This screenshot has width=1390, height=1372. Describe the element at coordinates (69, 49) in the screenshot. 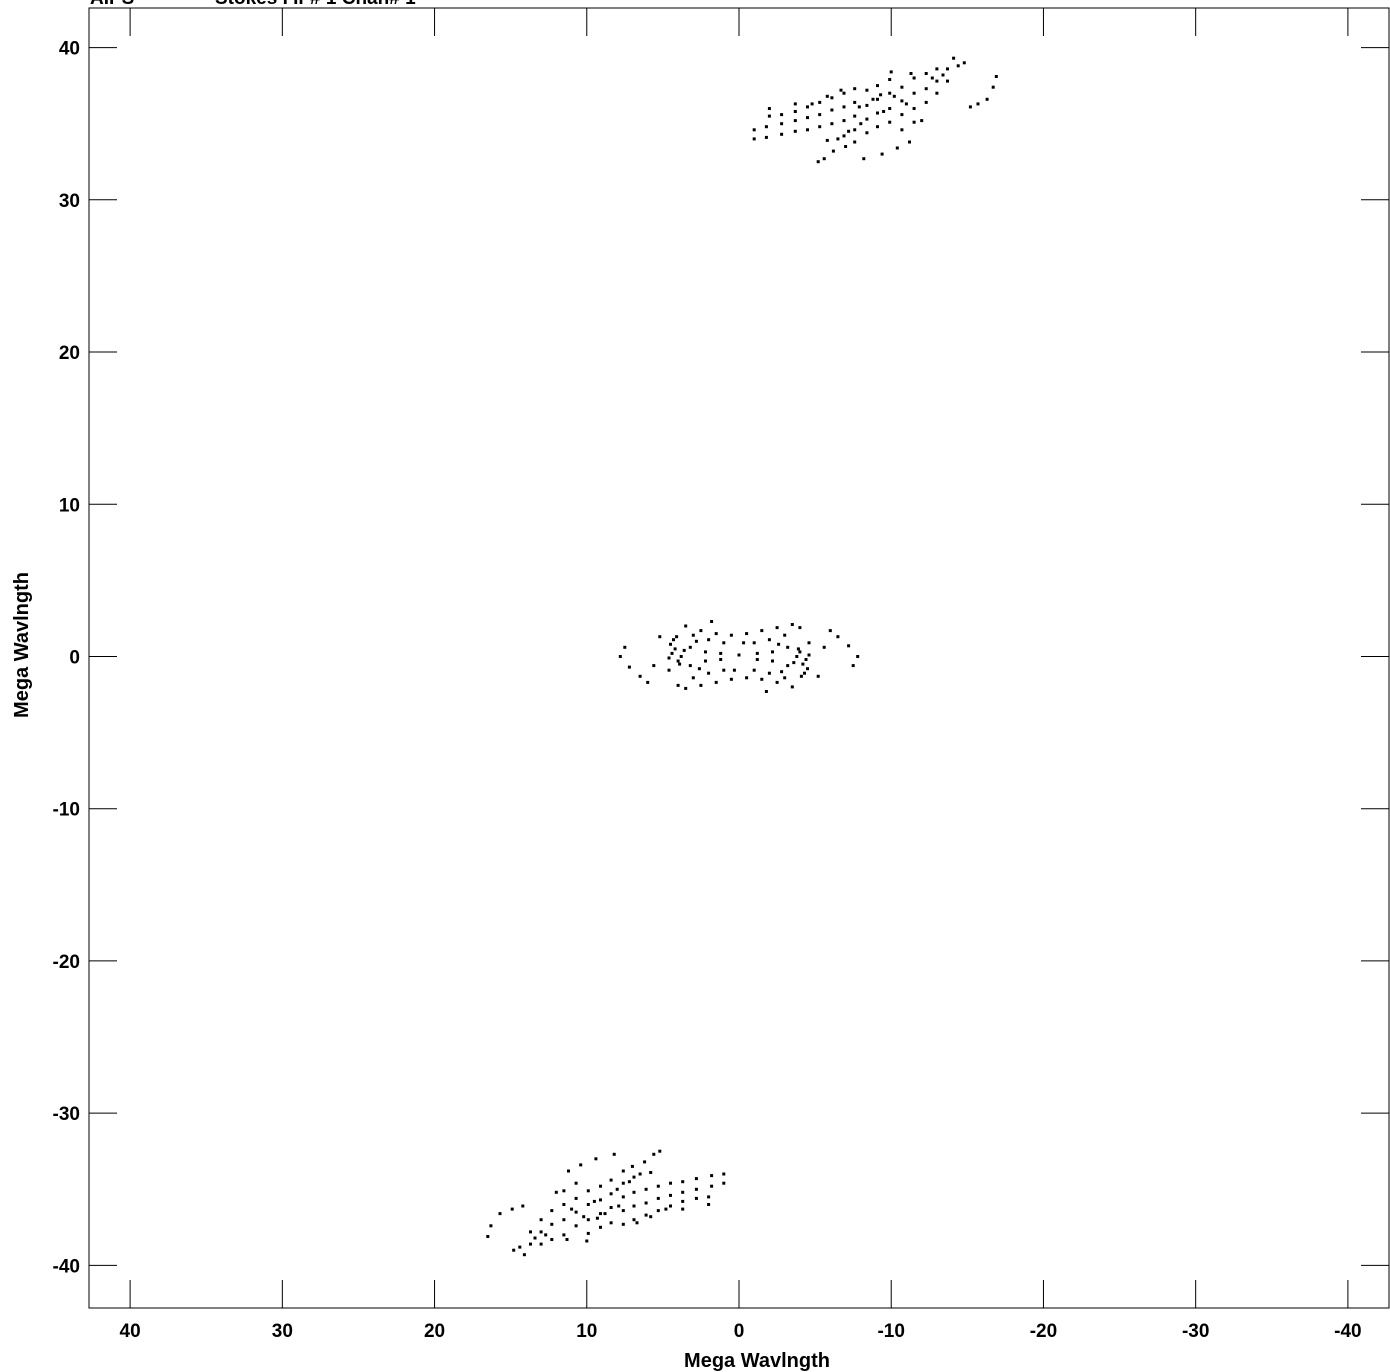

I see `y-tick-label: 40` at that location.